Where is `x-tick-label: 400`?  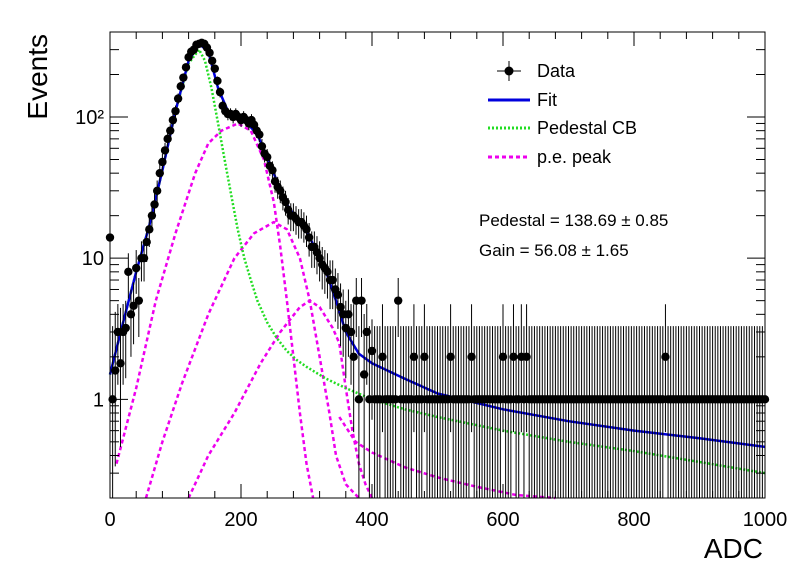 x-tick-label: 400 is located at coordinates (371, 520).